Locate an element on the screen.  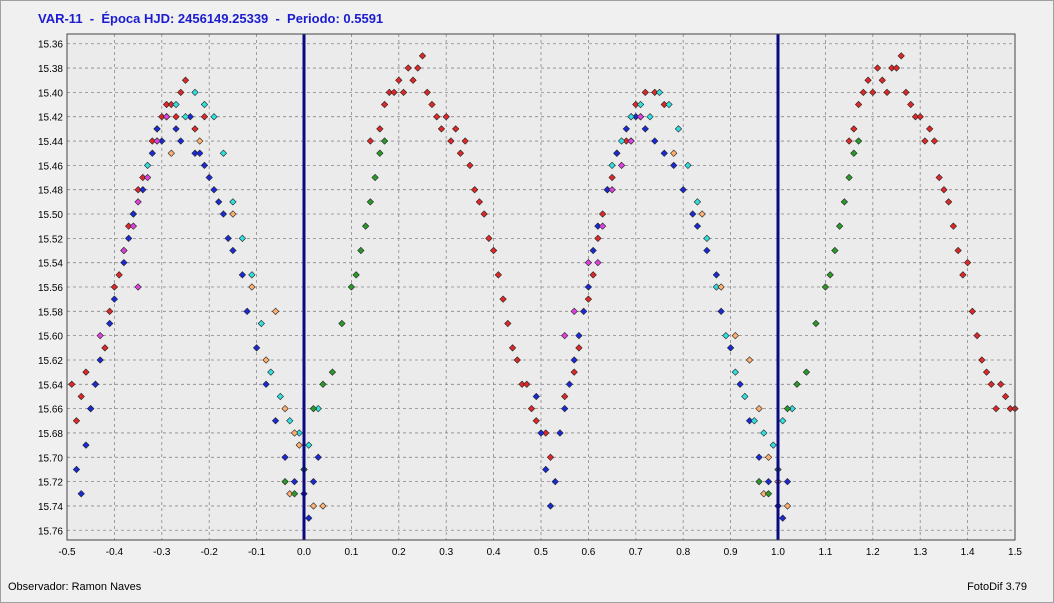
x-tick-label: -0.5 is located at coordinates (67, 552).